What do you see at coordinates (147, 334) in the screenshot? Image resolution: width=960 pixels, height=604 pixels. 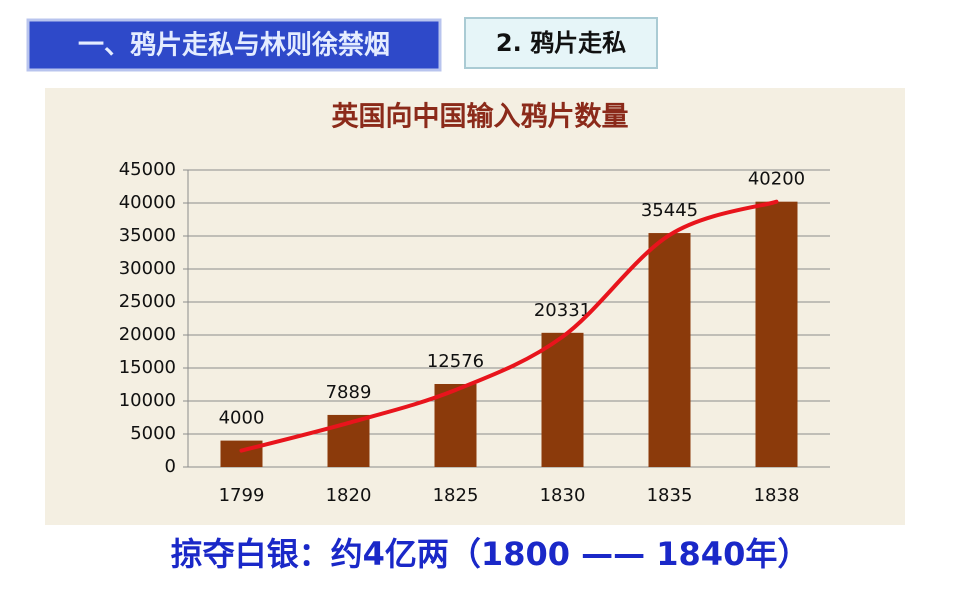 I see `y-tick-label: 20000` at bounding box center [147, 334].